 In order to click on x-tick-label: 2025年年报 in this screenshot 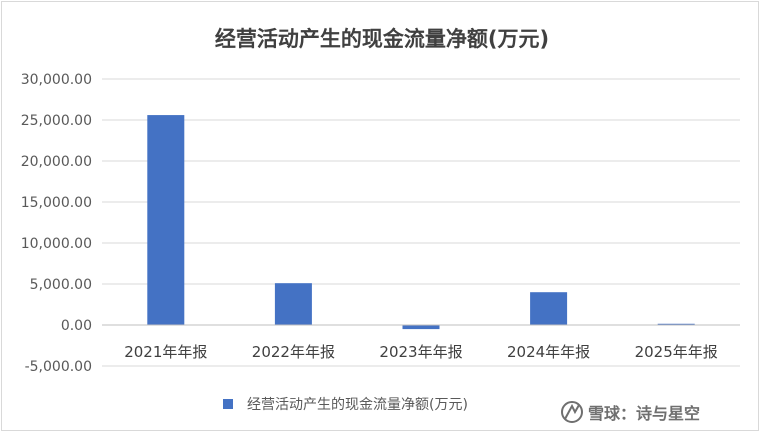, I will do `click(676, 352)`.